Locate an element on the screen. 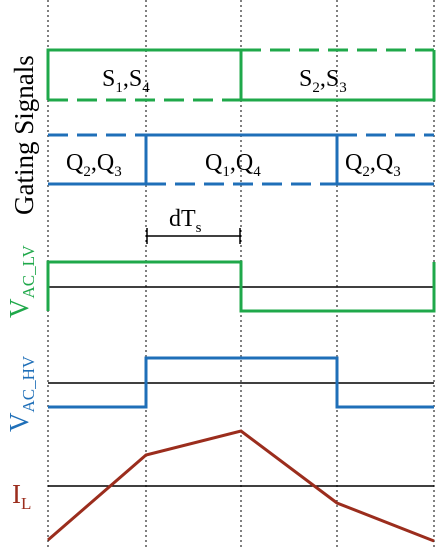 The image size is (442, 550). q14-label: Q1,Q4 is located at coordinates (233, 165).